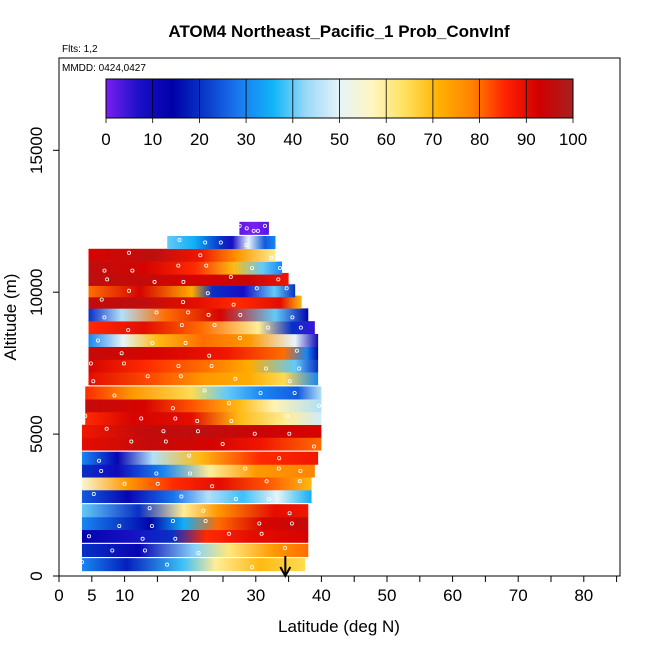 This screenshot has height=650, width=650. Describe the element at coordinates (246, 139) in the screenshot. I see `colorbar-tick-label: 30` at that location.